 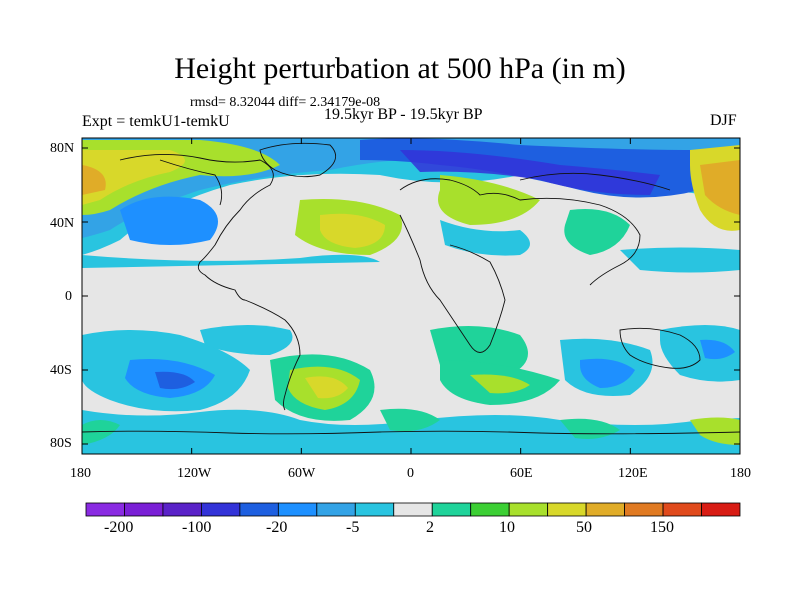 What do you see at coordinates (62, 223) in the screenshot?
I see `lat-label-40n: 40N` at bounding box center [62, 223].